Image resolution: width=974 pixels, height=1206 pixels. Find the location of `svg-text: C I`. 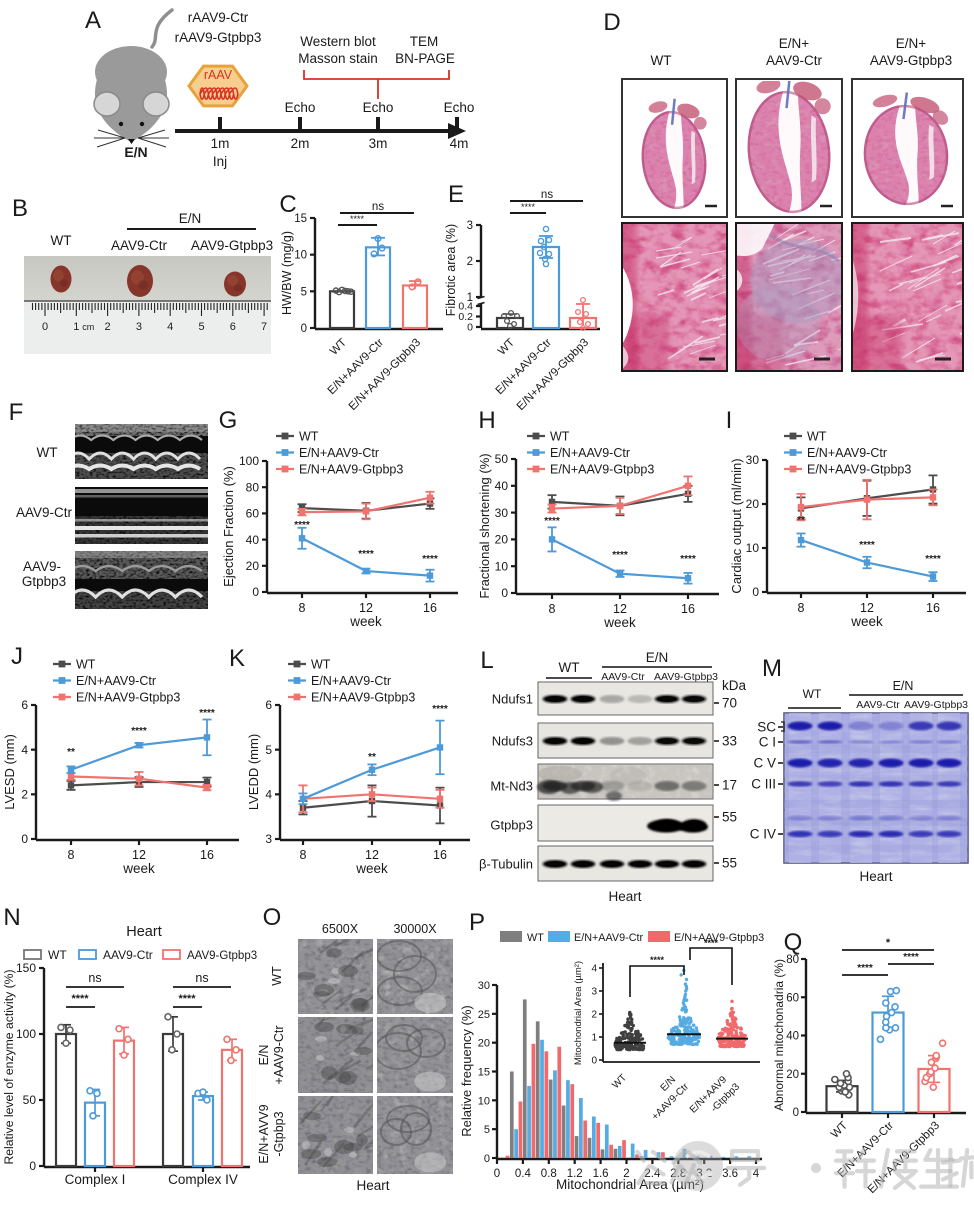

svg-text: C I is located at coordinates (767, 742).